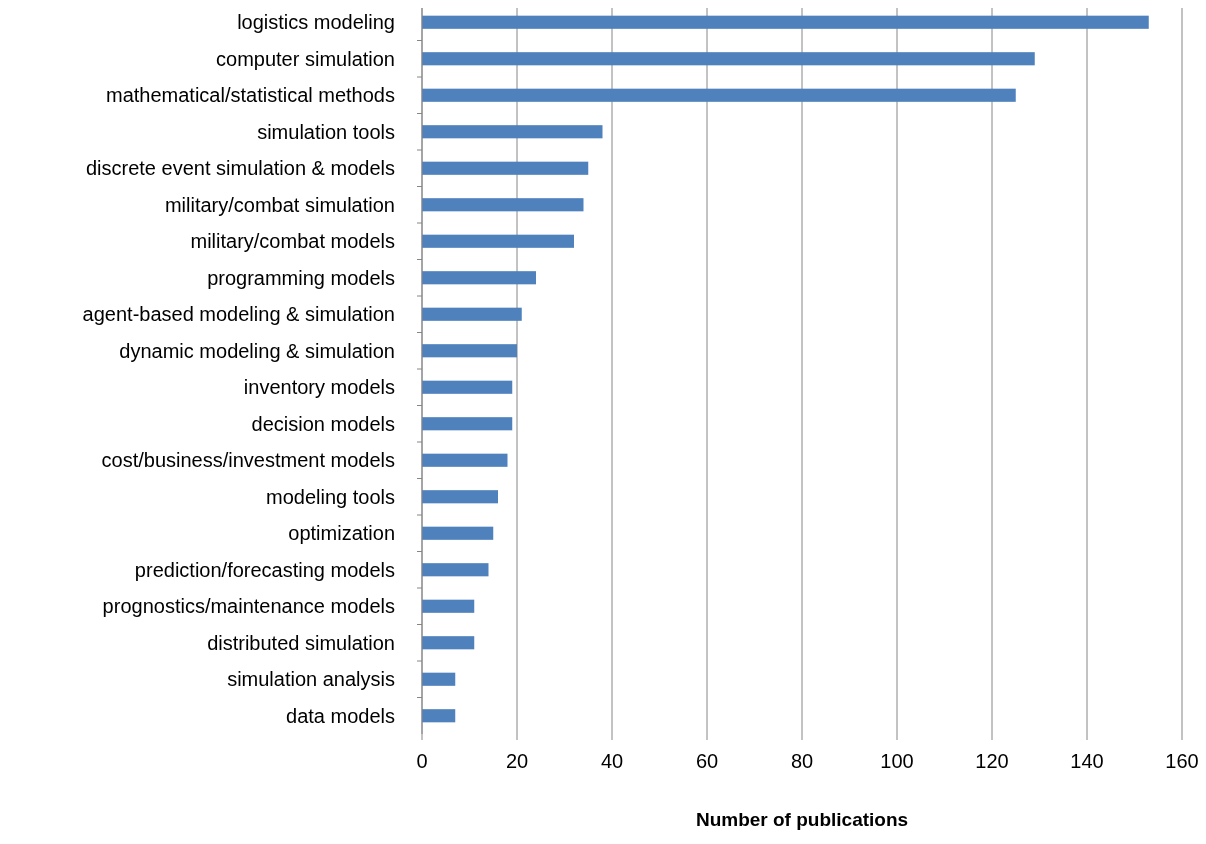  What do you see at coordinates (1182, 761) in the screenshot?
I see `x-tick-label: 160` at bounding box center [1182, 761].